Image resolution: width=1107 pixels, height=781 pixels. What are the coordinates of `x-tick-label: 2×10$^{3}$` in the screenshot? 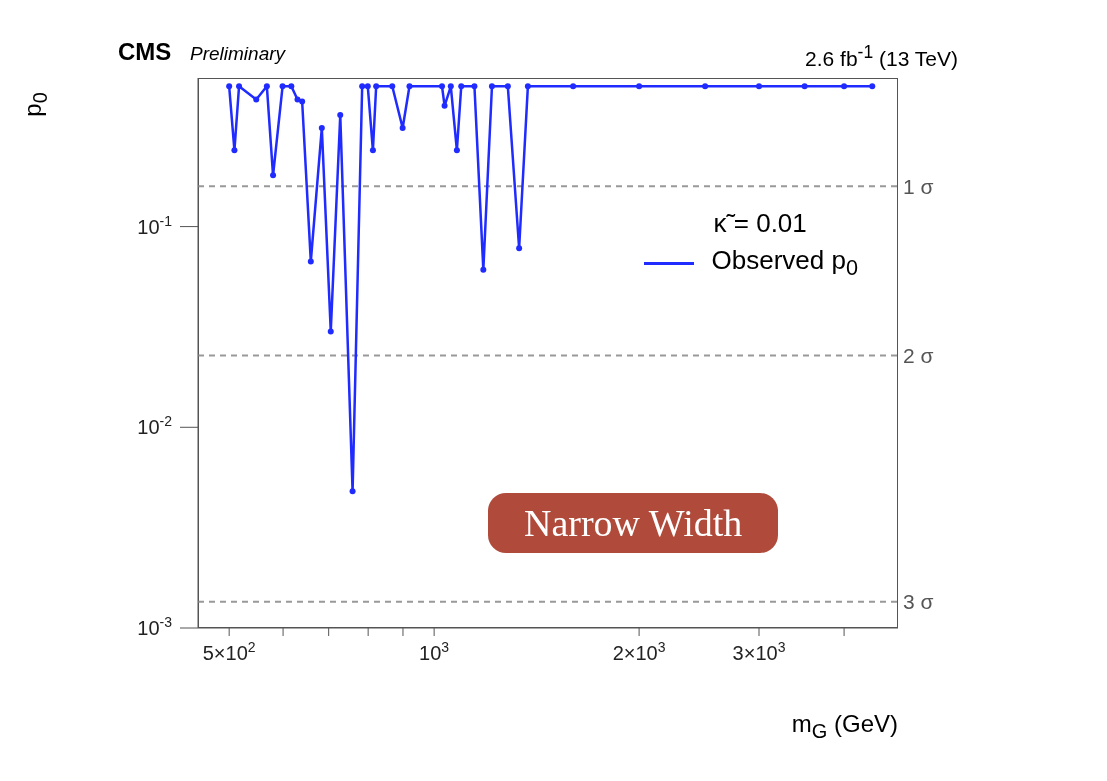 It's located at (639, 651).